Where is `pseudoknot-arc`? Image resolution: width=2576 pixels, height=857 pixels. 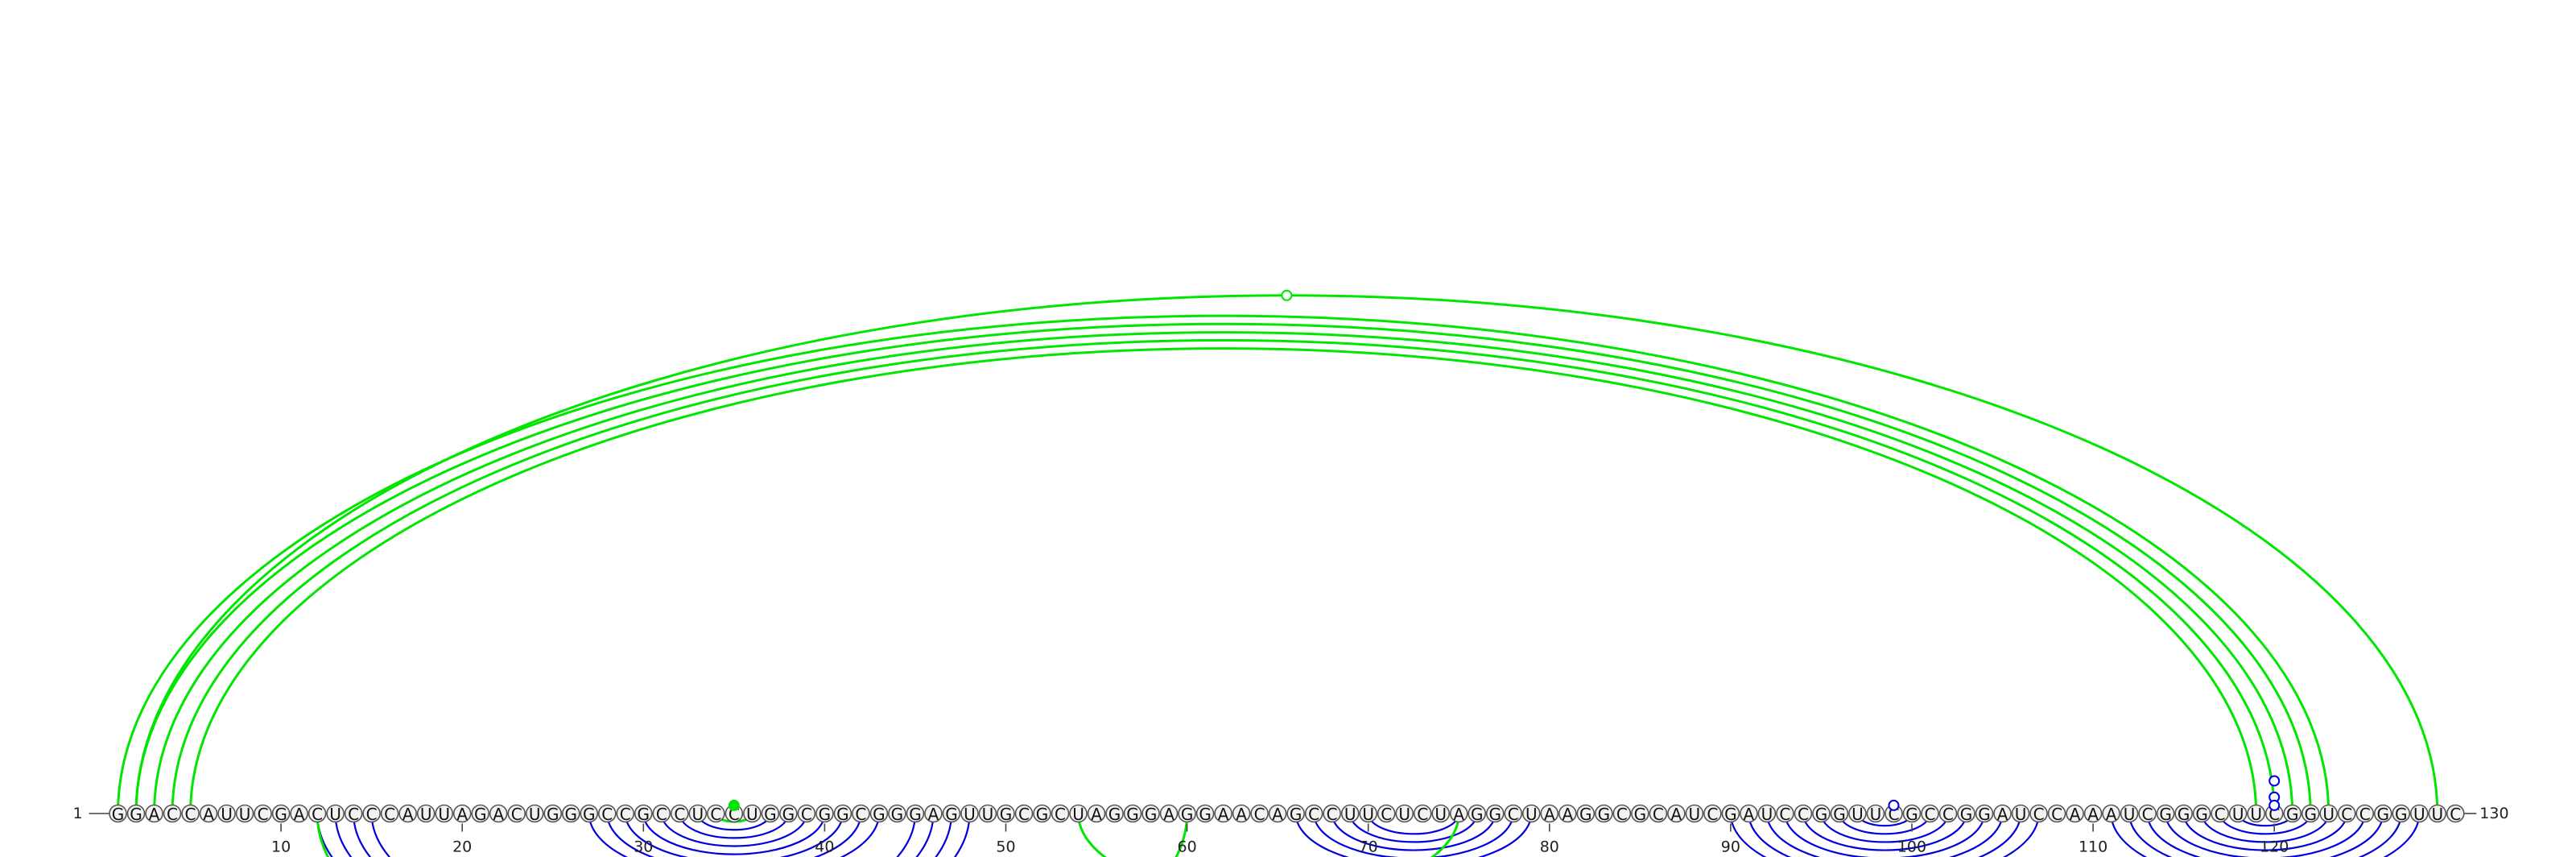 pseudoknot-arc is located at coordinates (1268, 835).